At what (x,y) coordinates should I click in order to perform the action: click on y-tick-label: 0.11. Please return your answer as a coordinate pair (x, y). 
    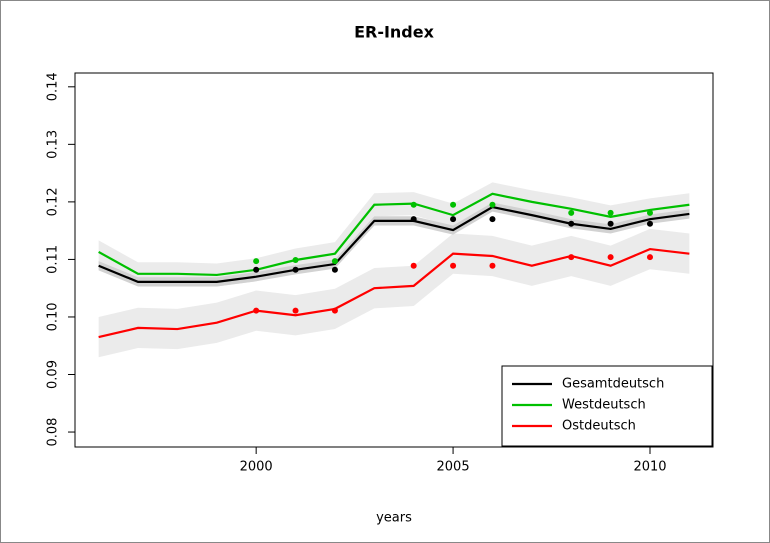
    Looking at the image, I should click on (53, 259).